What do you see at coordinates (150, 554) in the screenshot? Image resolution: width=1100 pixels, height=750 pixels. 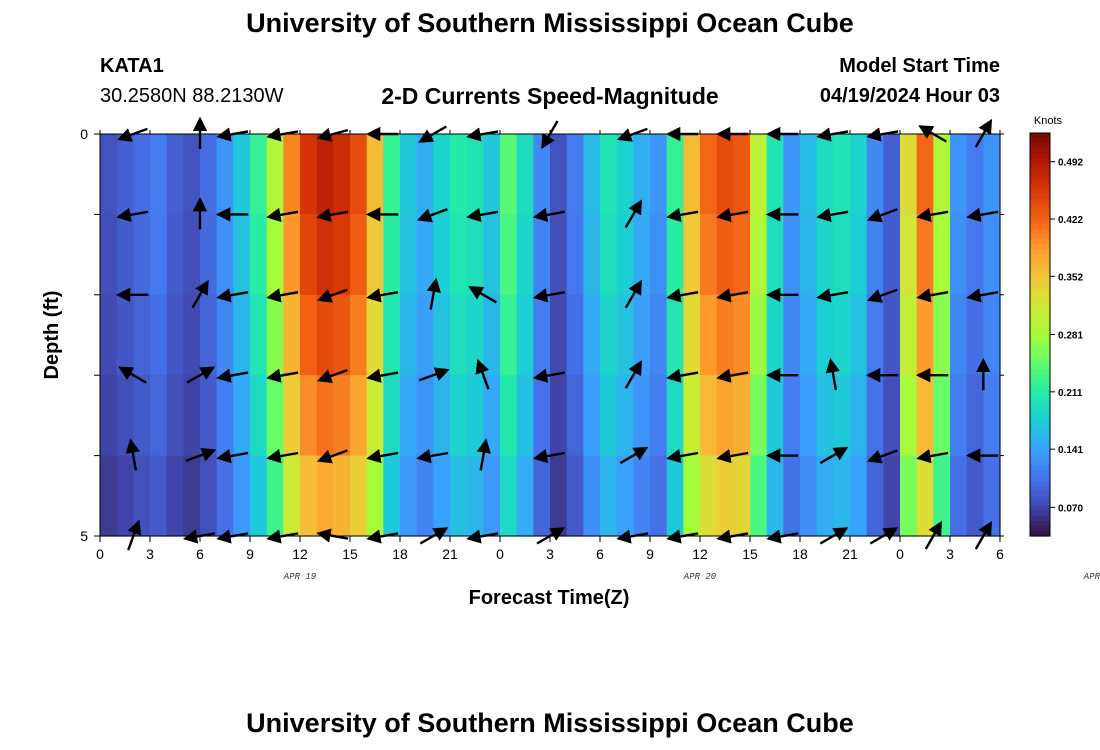 I see `x-tick-label: 3` at bounding box center [150, 554].